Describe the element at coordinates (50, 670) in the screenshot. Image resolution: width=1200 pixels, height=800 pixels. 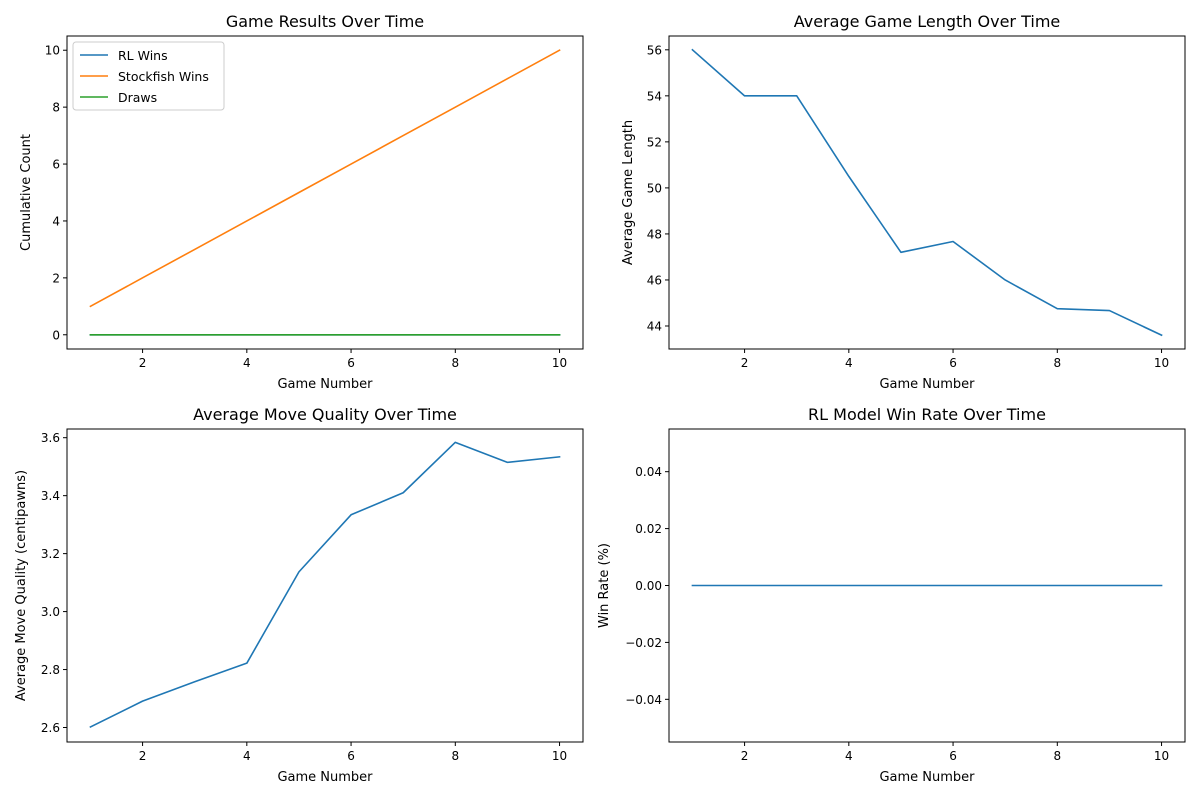
I see `y-tick-label: 2.8` at that location.